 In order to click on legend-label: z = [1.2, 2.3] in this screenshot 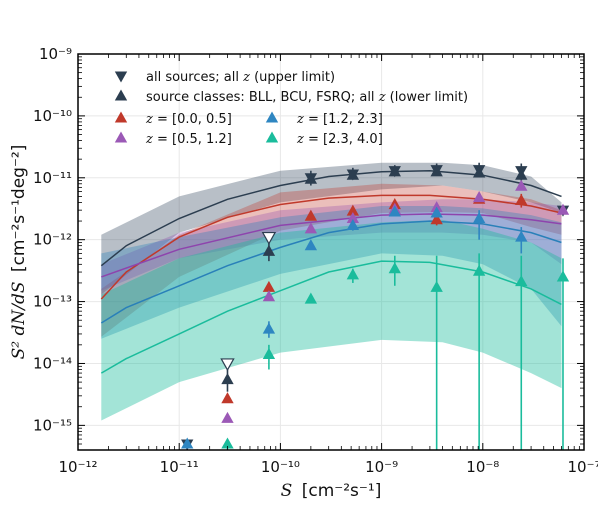, I will do `click(339, 119)`.